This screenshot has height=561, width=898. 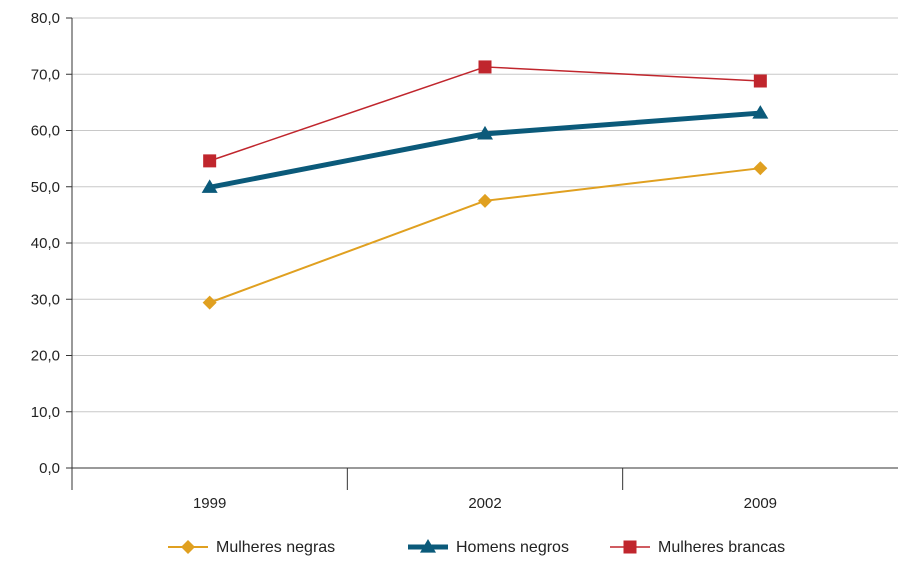 What do you see at coordinates (45, 299) in the screenshot?
I see `y-tick-label: 30,0` at bounding box center [45, 299].